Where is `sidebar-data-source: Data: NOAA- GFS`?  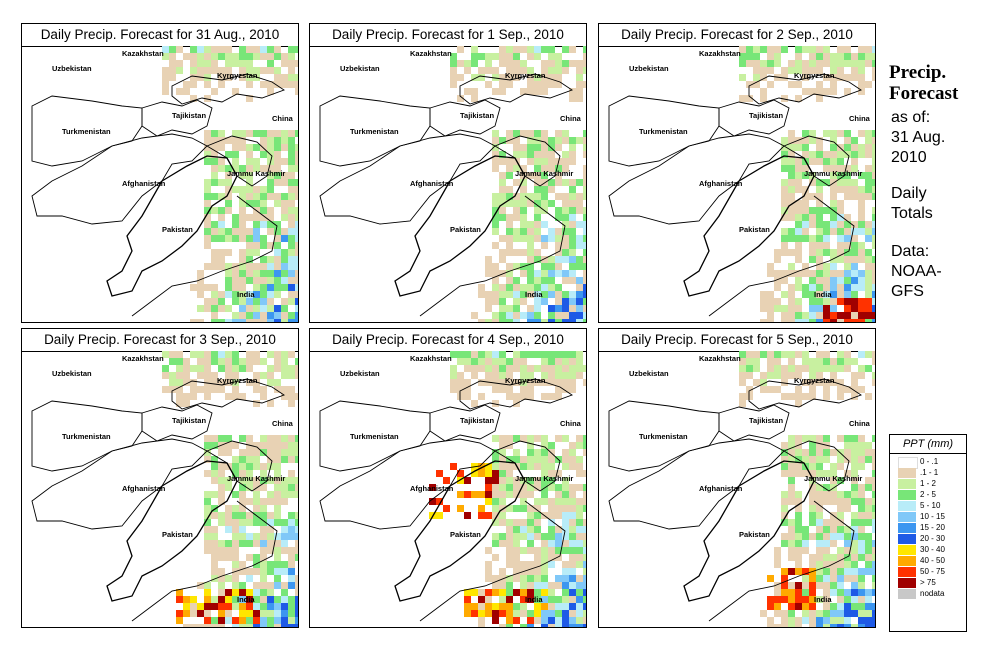
sidebar-data-source: Data: NOAA- GFS is located at coordinates (916, 272).